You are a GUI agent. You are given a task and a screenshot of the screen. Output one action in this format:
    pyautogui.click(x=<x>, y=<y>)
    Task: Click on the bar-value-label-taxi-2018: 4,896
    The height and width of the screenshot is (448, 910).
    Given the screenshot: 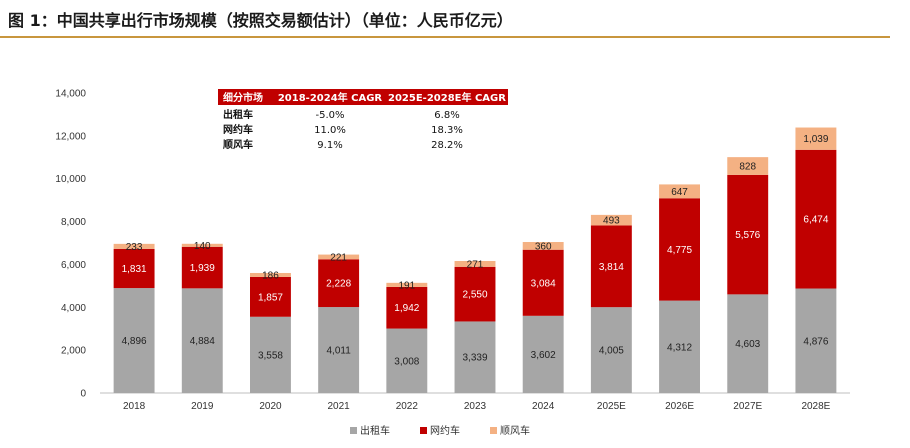 What is the action you would take?
    pyautogui.click(x=134, y=341)
    